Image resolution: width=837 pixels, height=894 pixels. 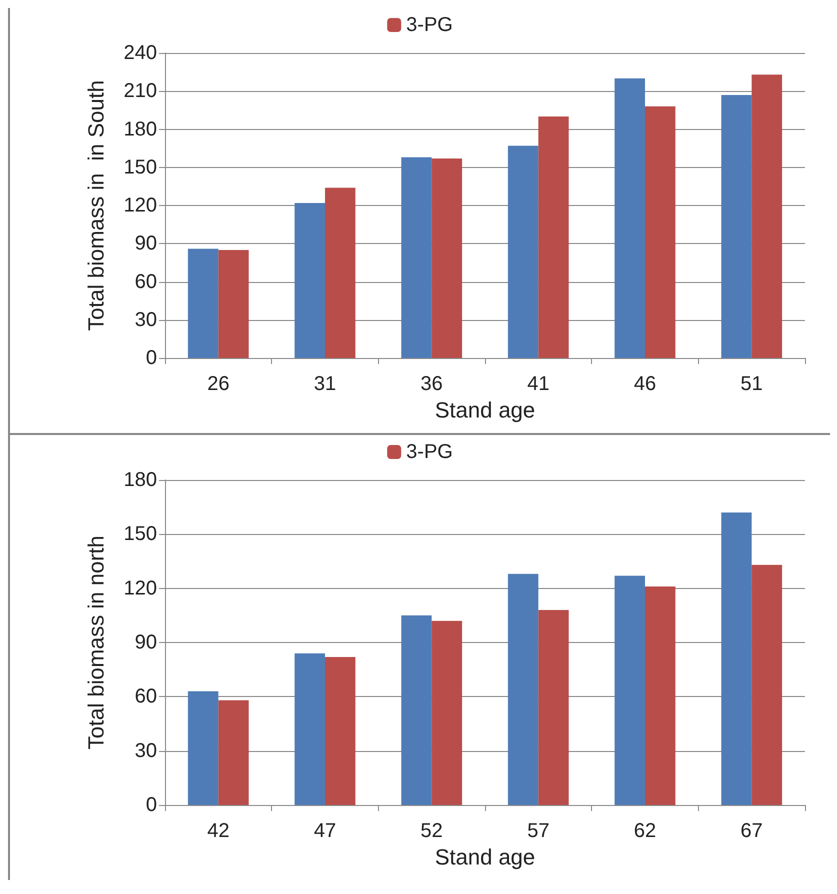 I want to click on x-tick-label: 57, so click(x=538, y=831).